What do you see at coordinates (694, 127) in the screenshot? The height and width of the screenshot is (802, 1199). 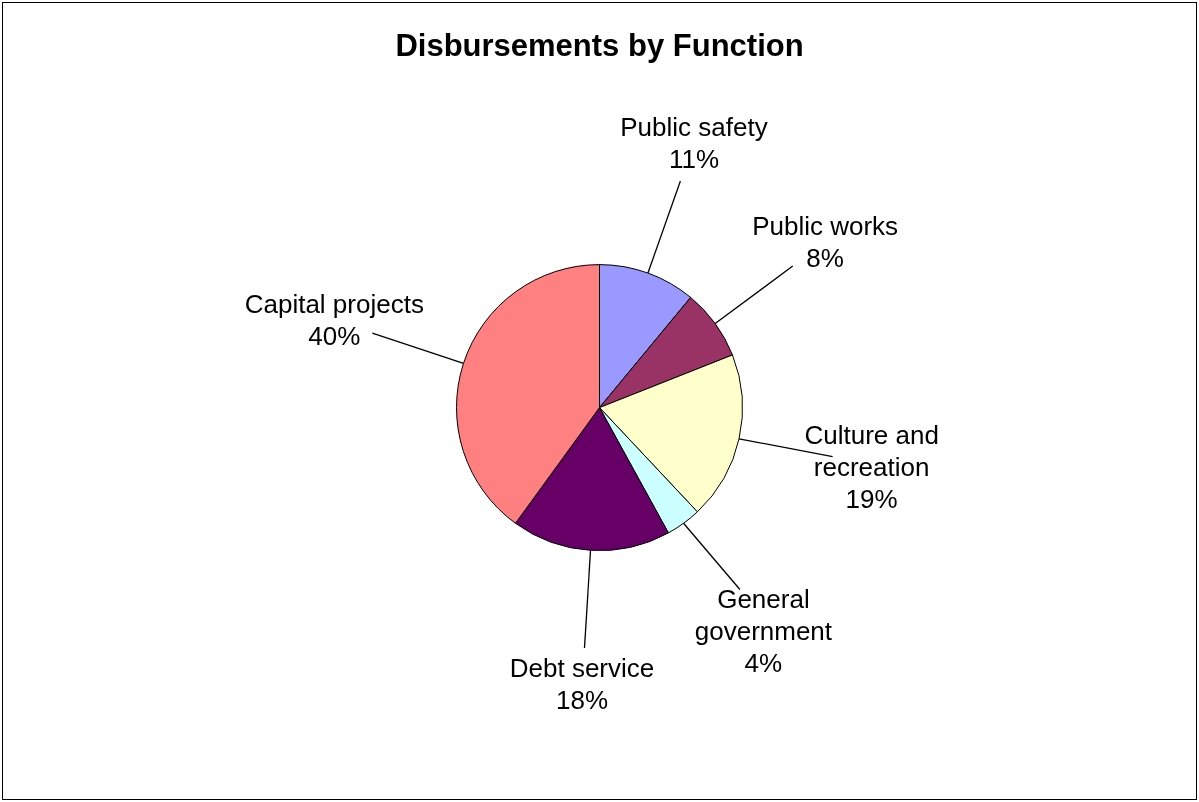 I see `slice-label: Public safety` at bounding box center [694, 127].